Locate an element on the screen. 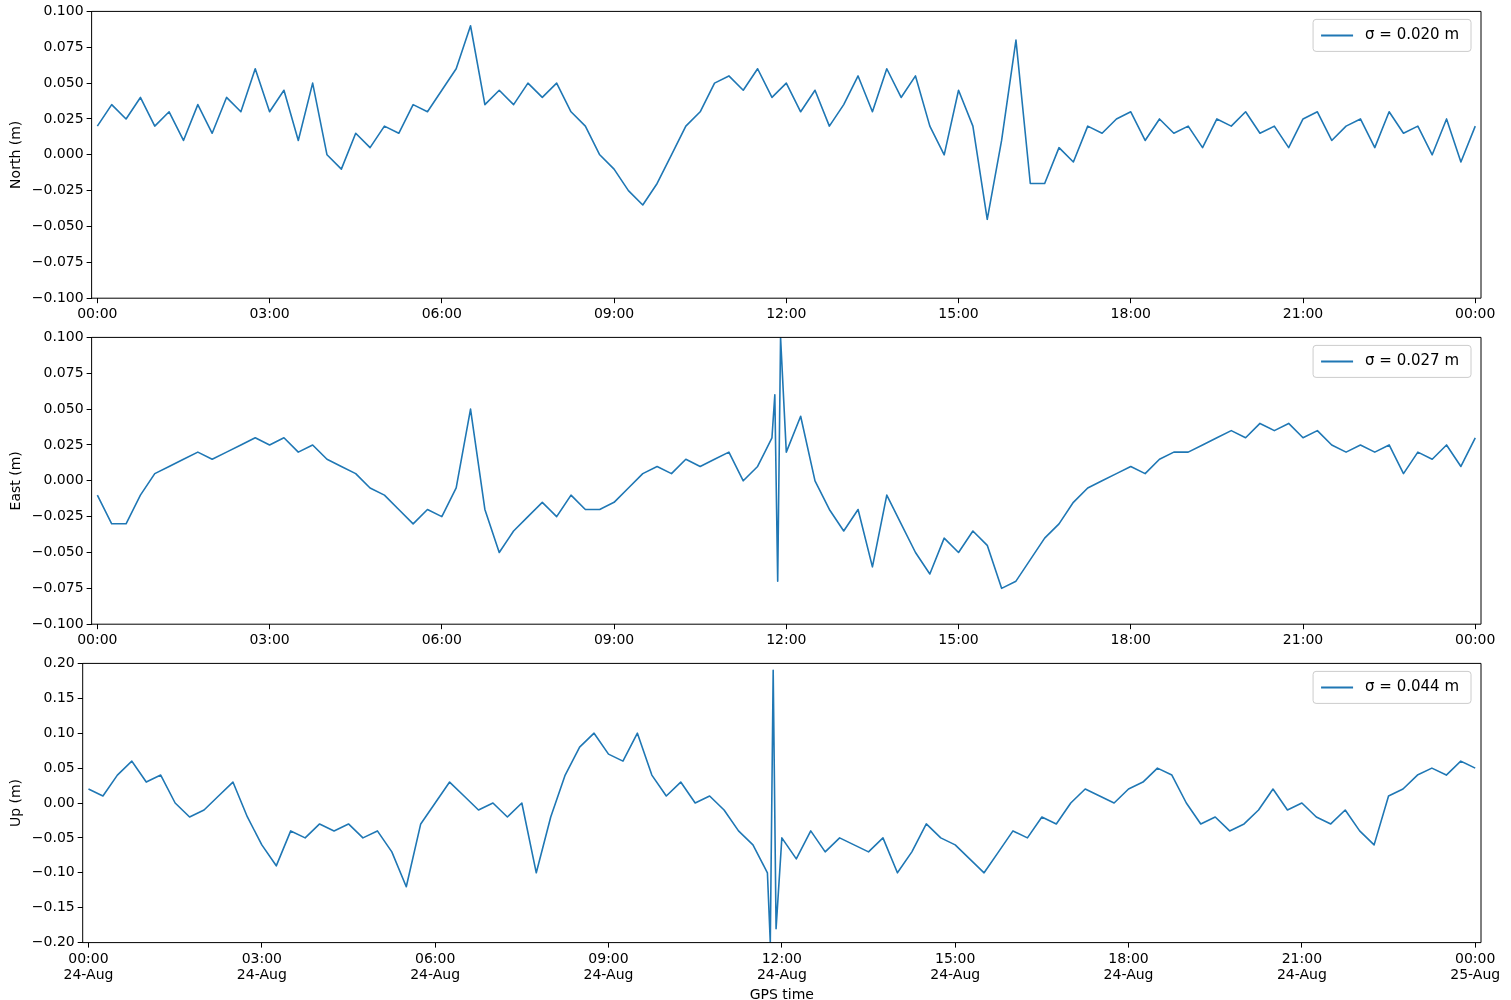 The image size is (1511, 1000). y-tick-label: 0.05 is located at coordinates (59, 766).